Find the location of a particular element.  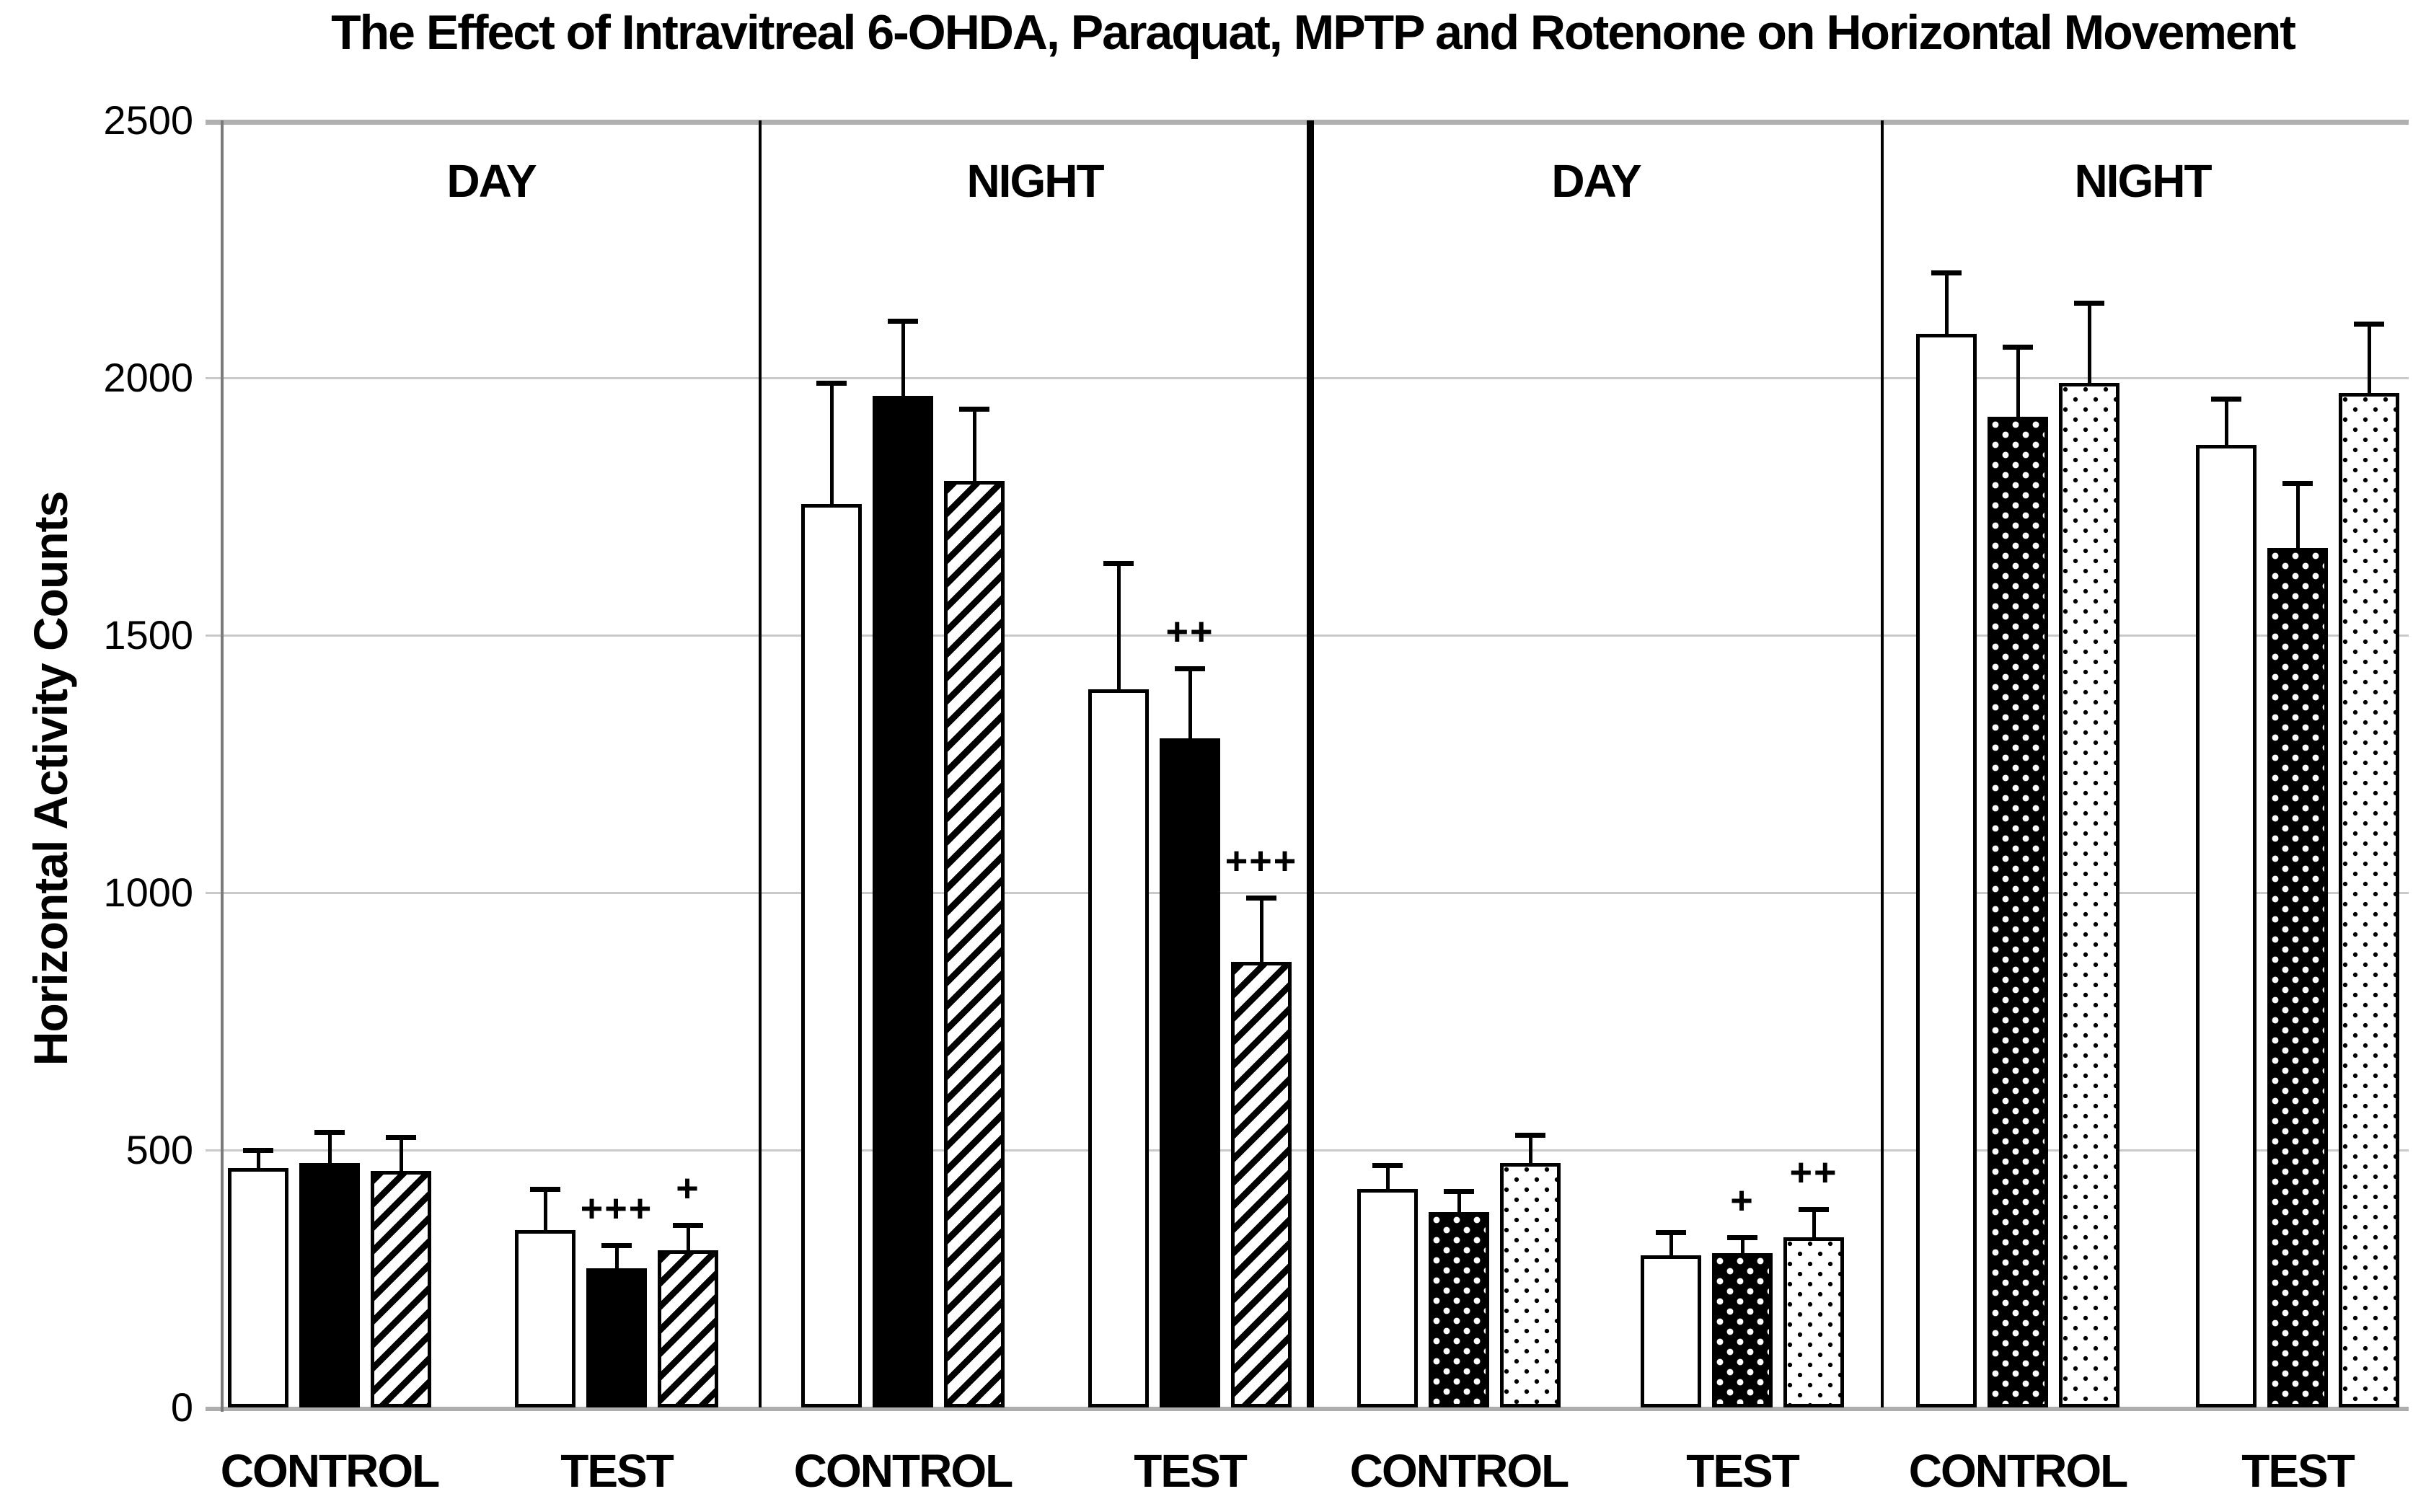

period-header-night-3: NIGHT is located at coordinates (2143, 181).